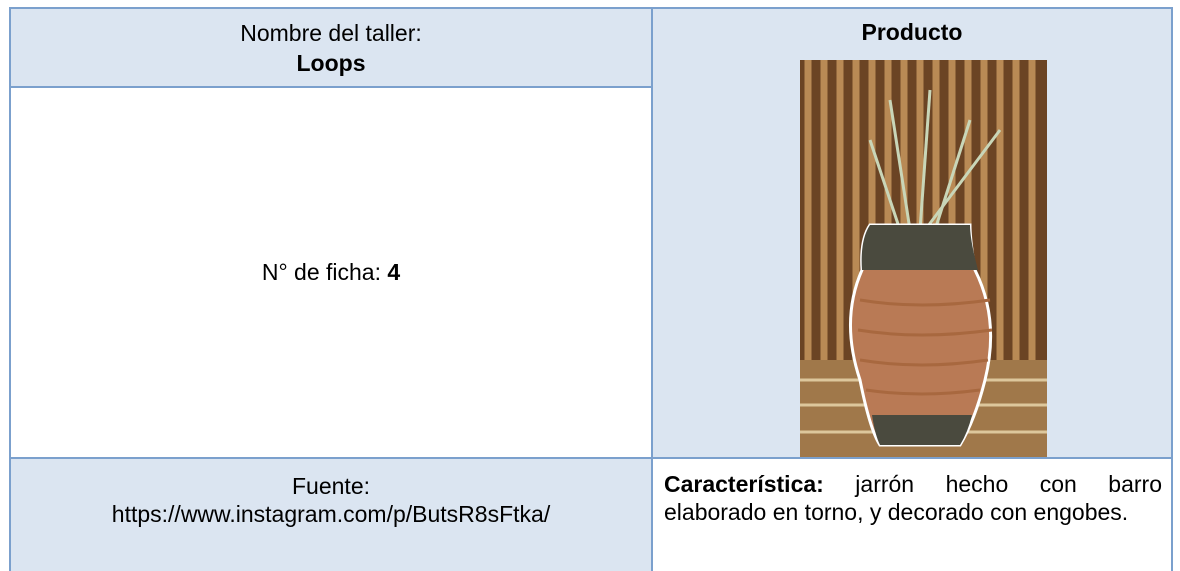 The width and height of the screenshot is (1180, 571). What do you see at coordinates (912, 32) in the screenshot?
I see `product-label: Producto` at bounding box center [912, 32].